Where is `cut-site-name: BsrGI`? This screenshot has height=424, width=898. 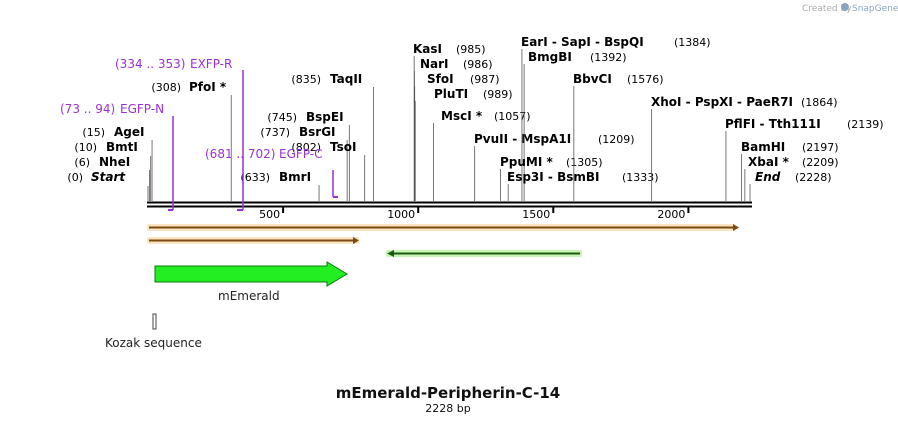 cut-site-name: BsrGI is located at coordinates (317, 132).